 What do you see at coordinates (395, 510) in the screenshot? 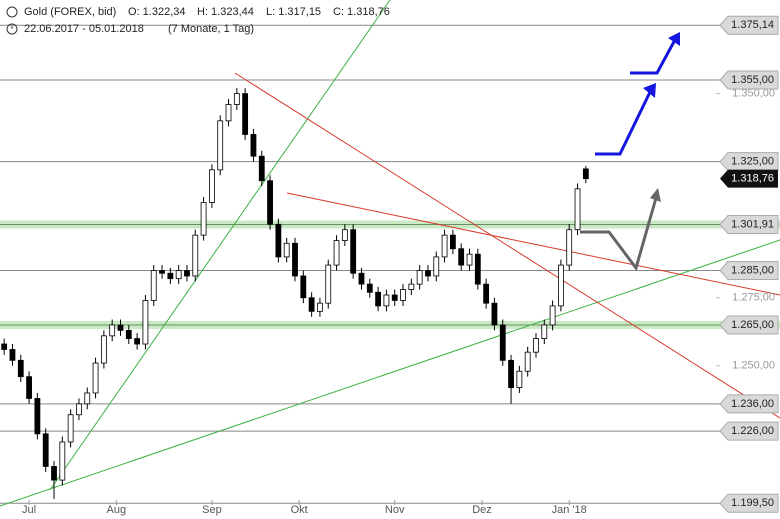
I see `x-tick-label: Nov` at bounding box center [395, 510].